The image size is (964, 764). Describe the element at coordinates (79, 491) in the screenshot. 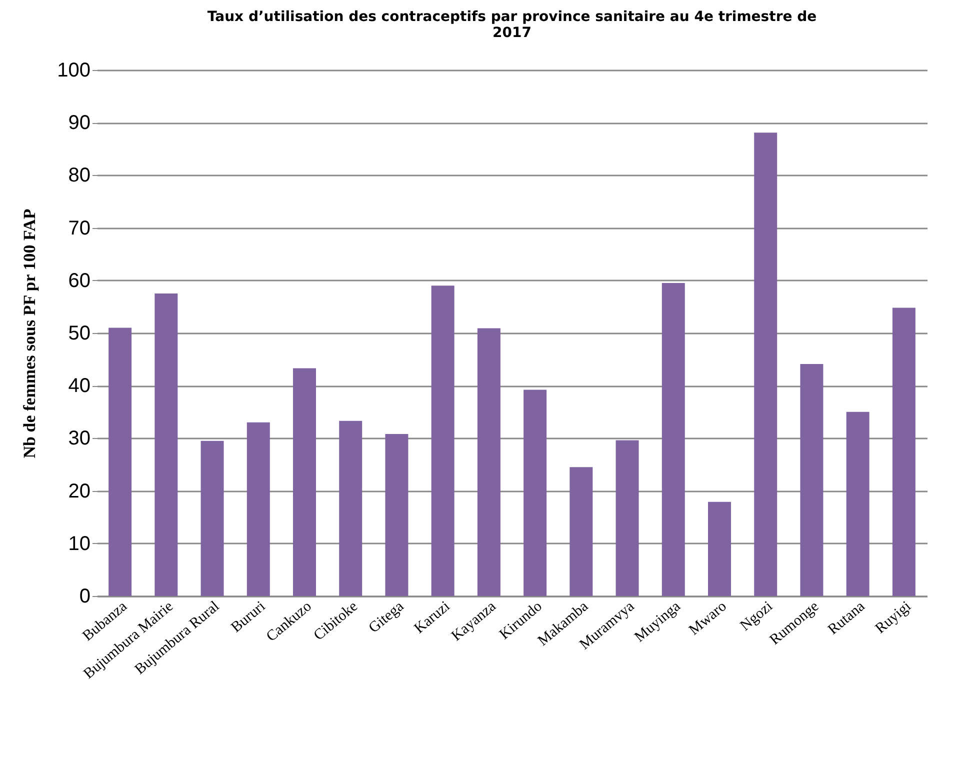

I see `y-tick-label: 20` at that location.